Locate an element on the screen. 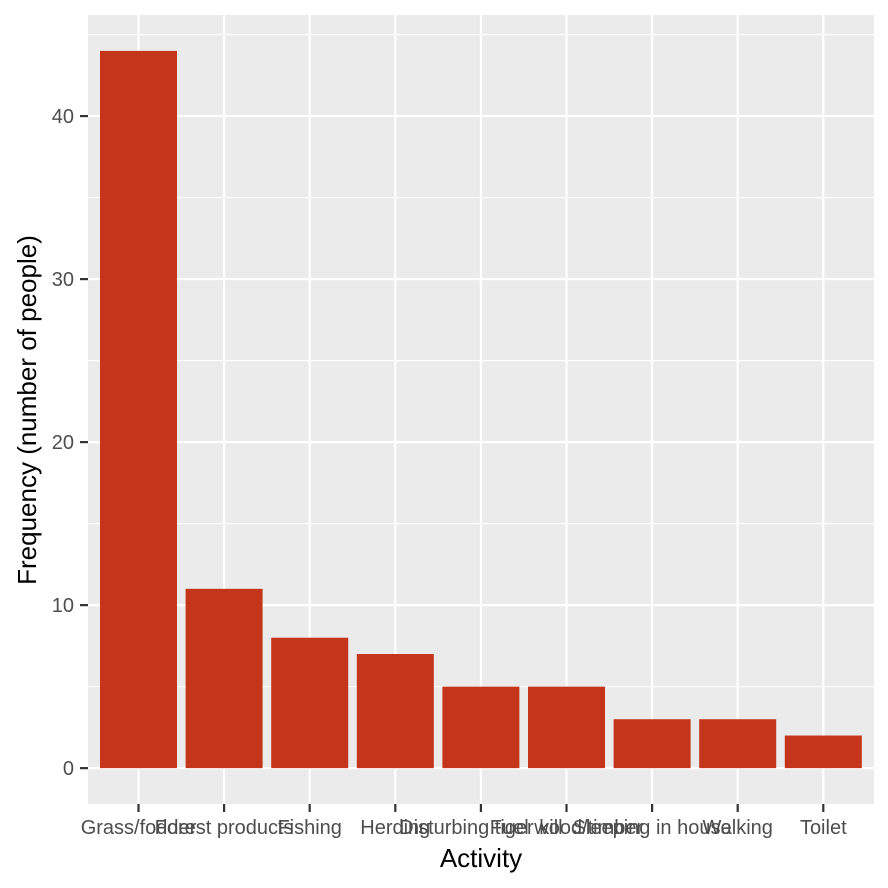  x-axis-title: Activity is located at coordinates (481, 858).